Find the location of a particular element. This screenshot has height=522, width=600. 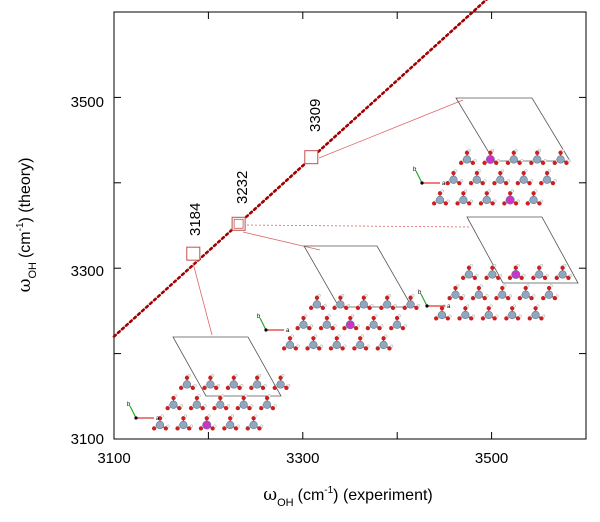

x-axis-tail: ) (experiment) is located at coordinates (383, 495).